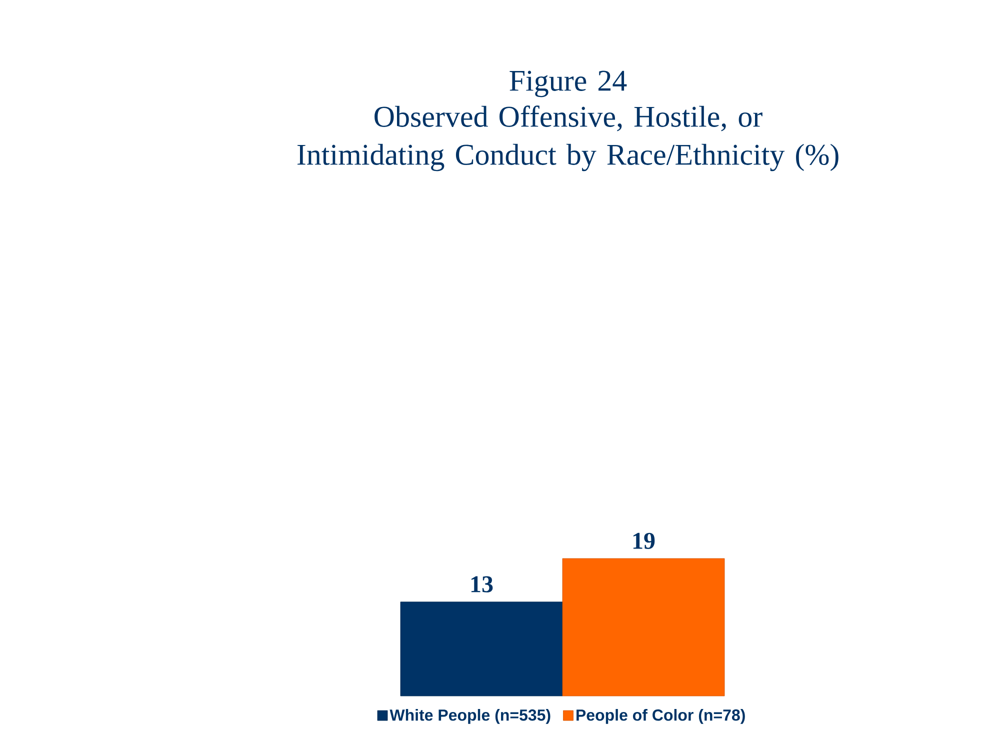 Image resolution: width=990 pixels, height=754 pixels. What do you see at coordinates (568, 84) in the screenshot?
I see `chart-title: Figure 24` at bounding box center [568, 84].